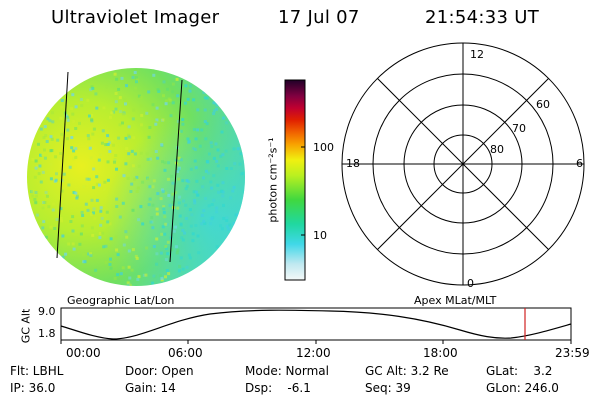 This screenshot has width=600, height=400. I want to click on timeline-xtick-1800: 18:00, so click(440, 353).